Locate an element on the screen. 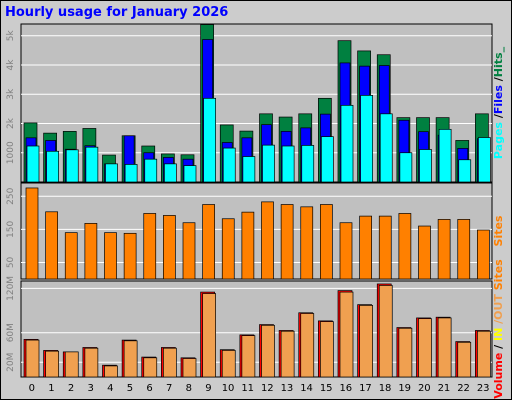  hour-label-22: 22 is located at coordinates (463, 388).